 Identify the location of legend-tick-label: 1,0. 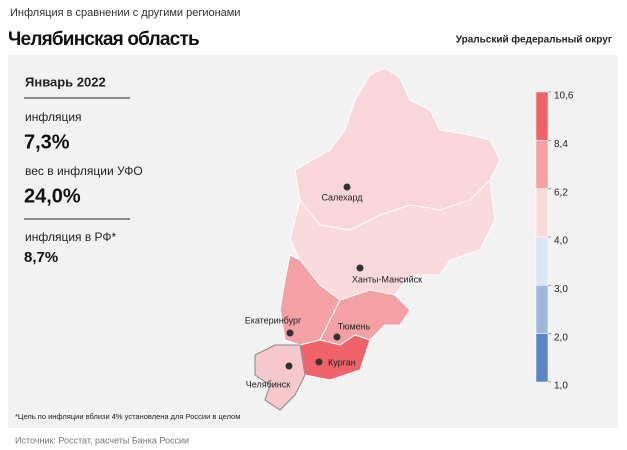
(561, 386).